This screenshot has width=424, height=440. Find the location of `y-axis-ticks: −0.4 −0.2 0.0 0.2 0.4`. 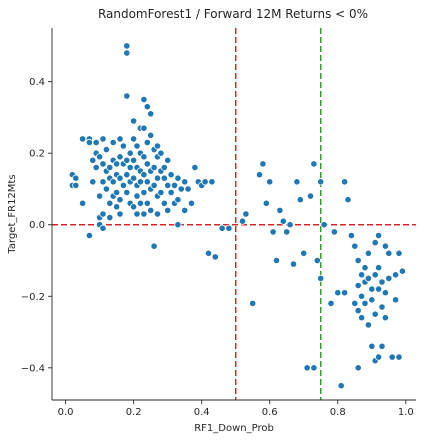

y-axis-ticks: −0.4 −0.2 0.0 0.2 0.4 is located at coordinates (36, 225).